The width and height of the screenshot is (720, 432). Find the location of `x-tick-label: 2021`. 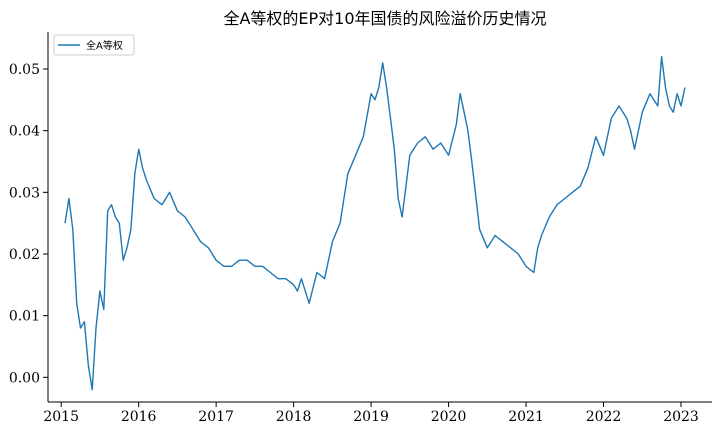

x-tick-label: 2021 is located at coordinates (526, 417).